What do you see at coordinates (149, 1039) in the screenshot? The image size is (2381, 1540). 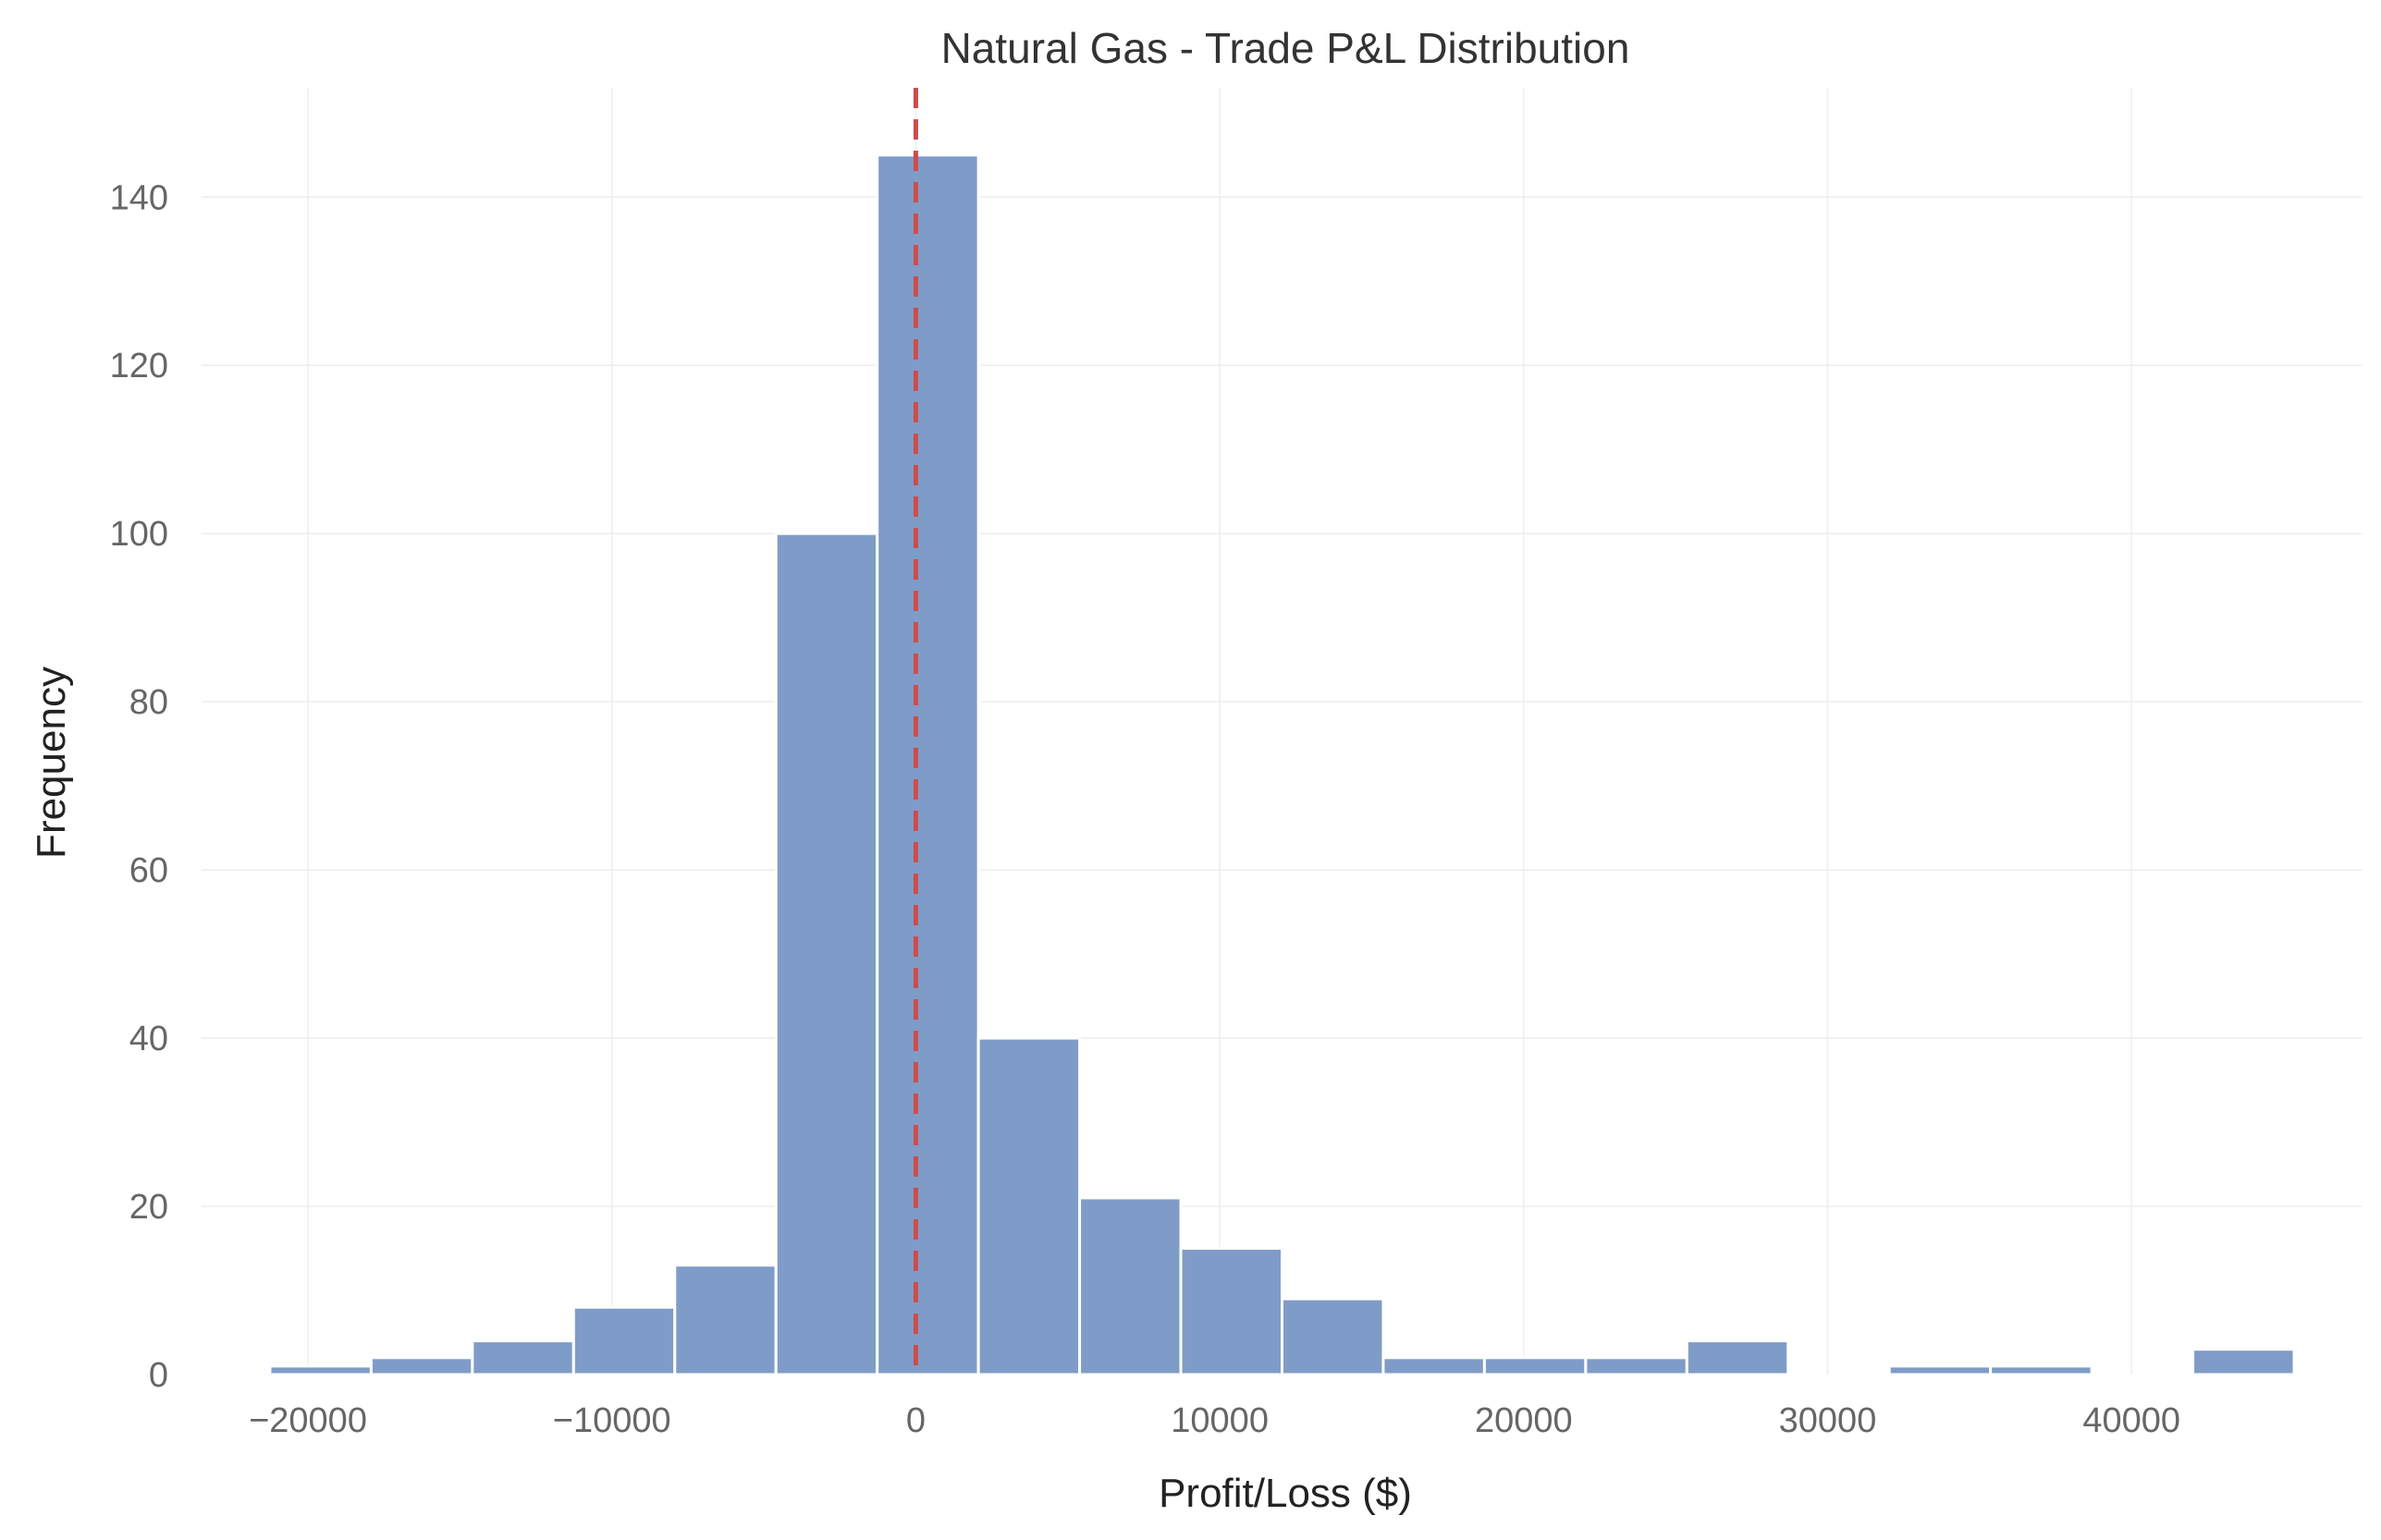 I see `y-tick-label: 40` at bounding box center [149, 1039].